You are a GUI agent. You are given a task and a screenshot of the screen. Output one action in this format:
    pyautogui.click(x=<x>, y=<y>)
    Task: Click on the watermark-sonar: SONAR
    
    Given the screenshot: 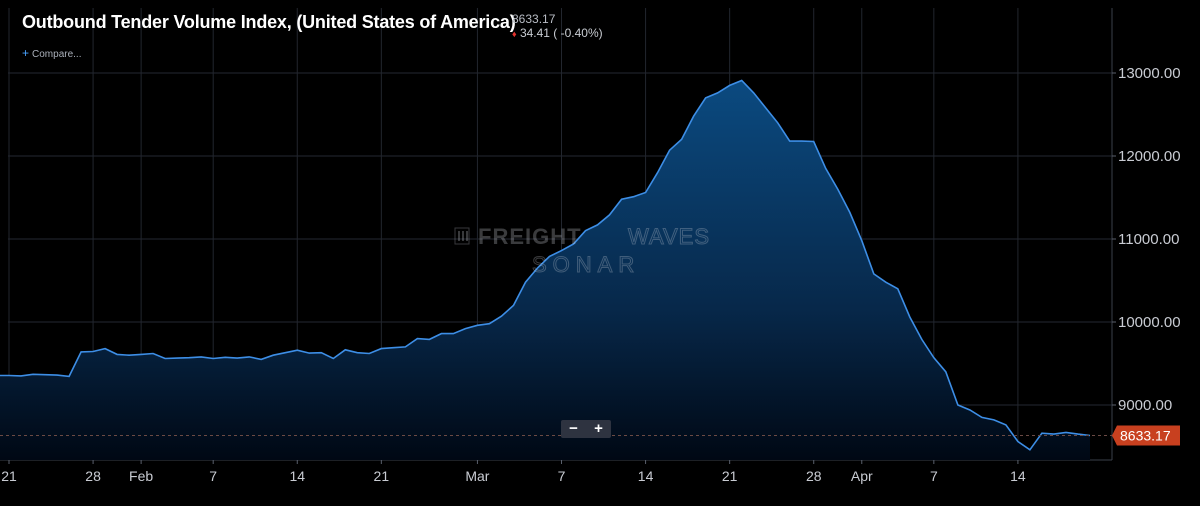 What is the action you would take?
    pyautogui.click(x=586, y=264)
    